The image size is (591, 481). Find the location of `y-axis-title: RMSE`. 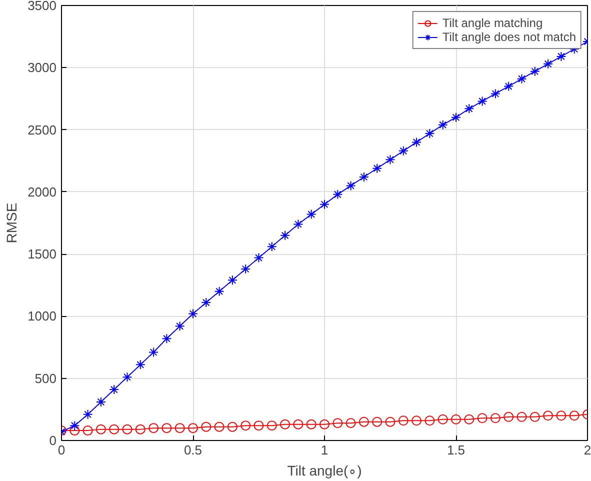

y-axis-title: RMSE is located at coordinates (12, 223).